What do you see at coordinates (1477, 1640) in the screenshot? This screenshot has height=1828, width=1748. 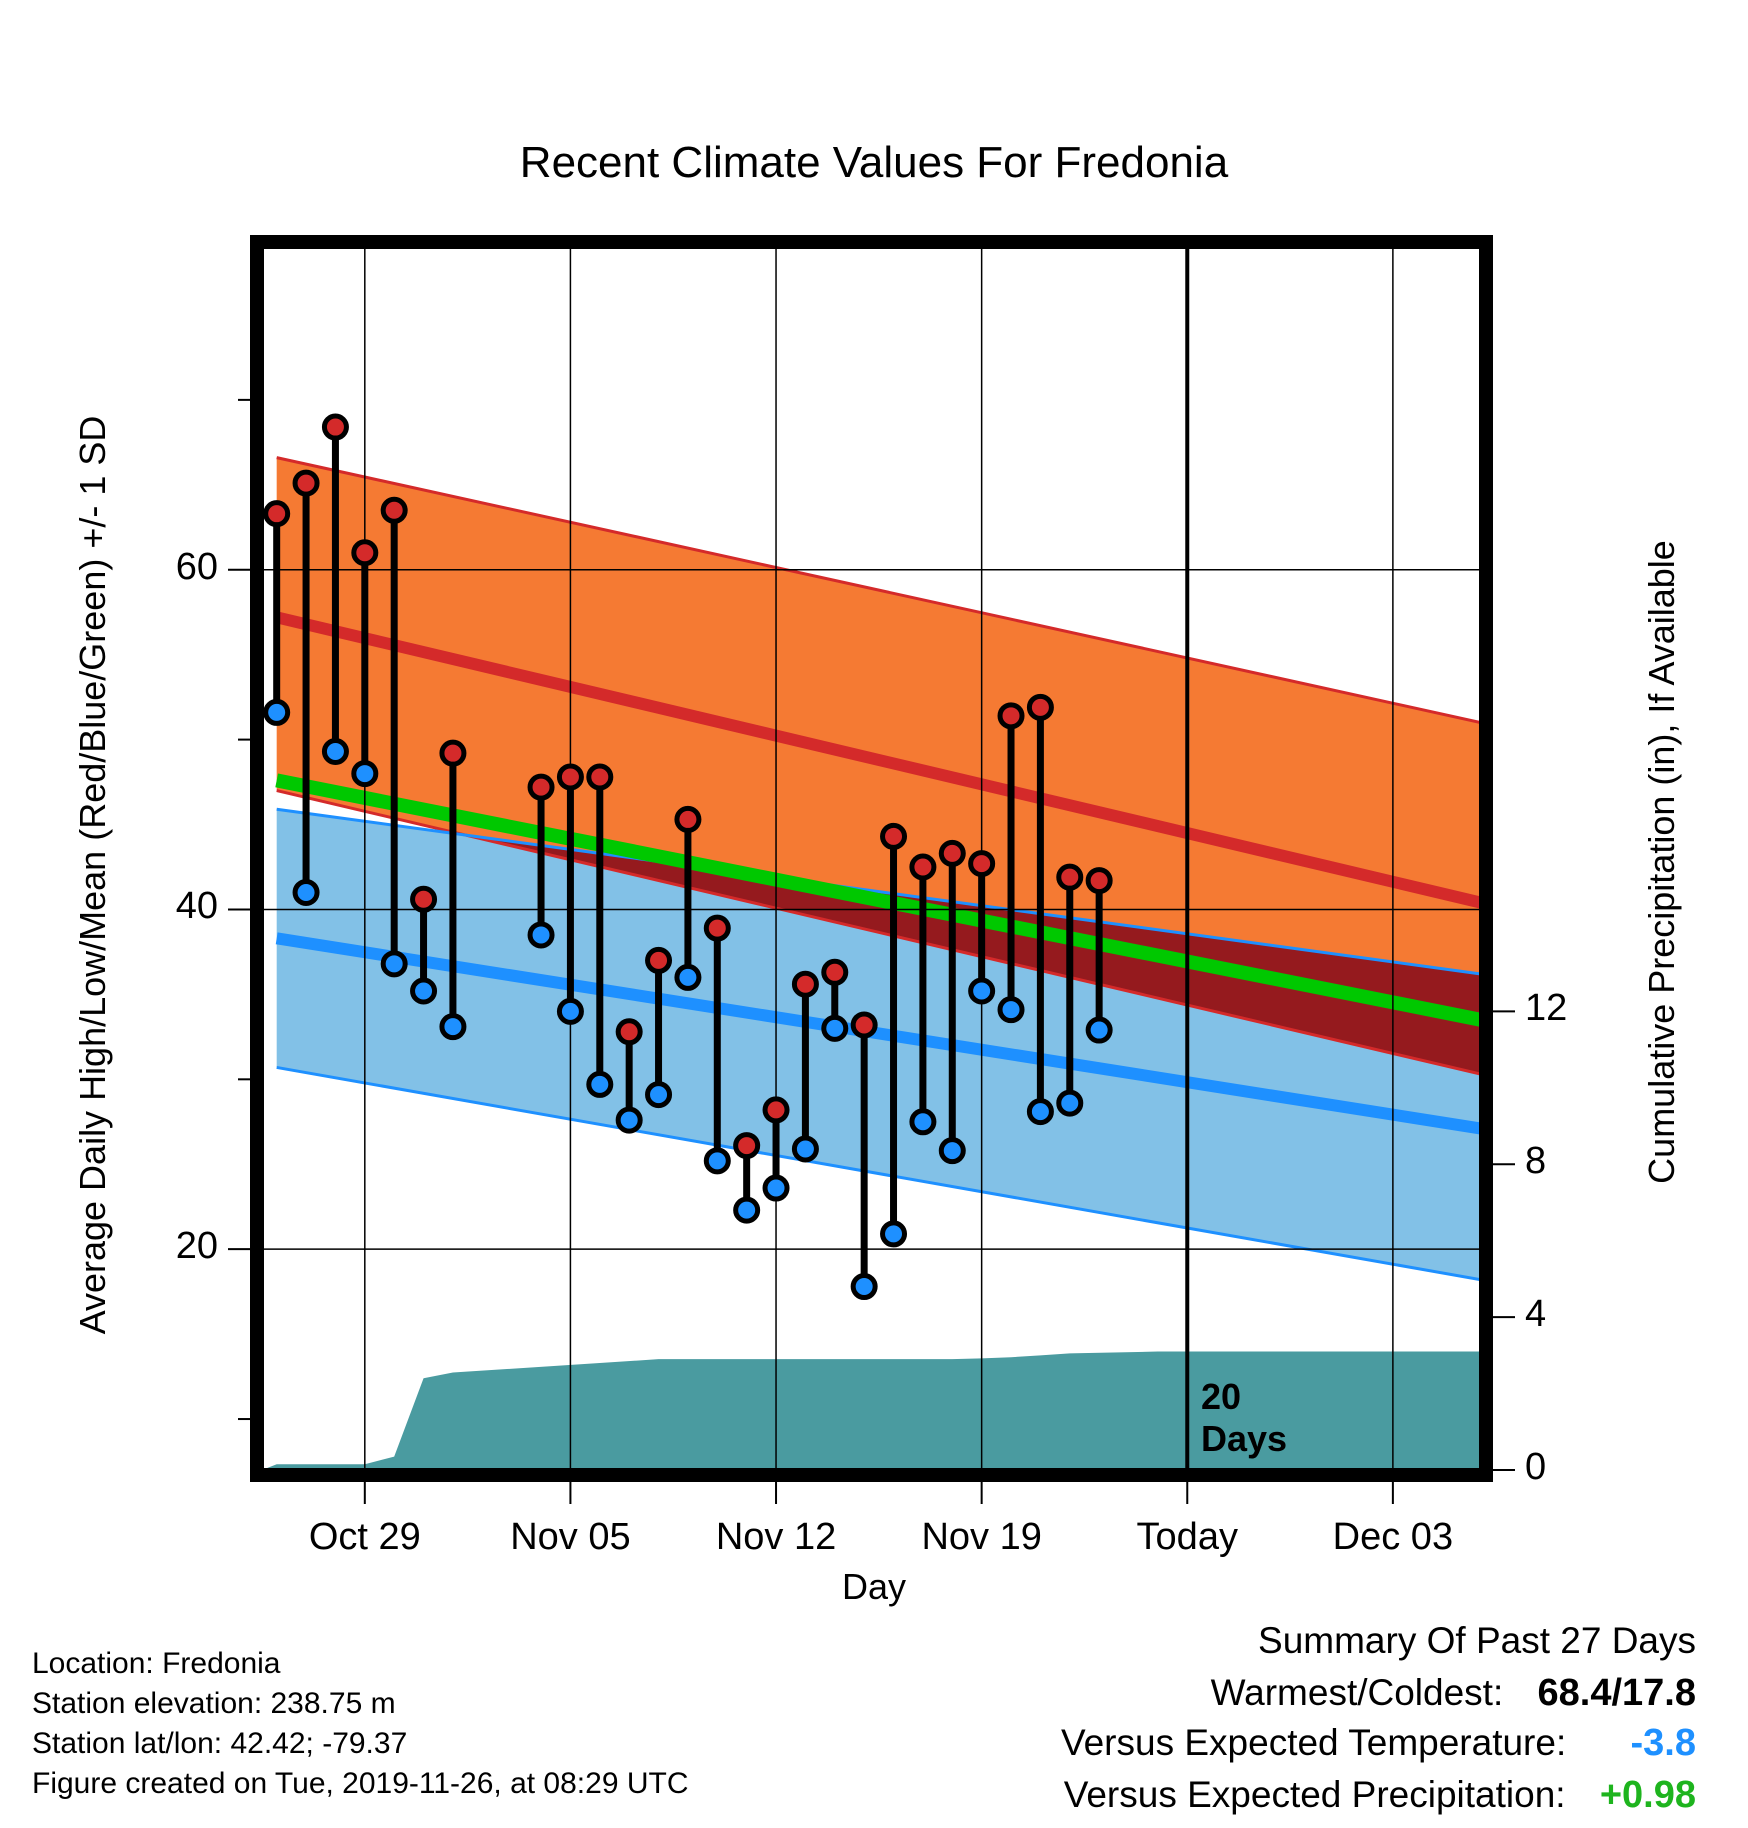 I see `summary-heading: Summary Of Past 27 Days` at bounding box center [1477, 1640].